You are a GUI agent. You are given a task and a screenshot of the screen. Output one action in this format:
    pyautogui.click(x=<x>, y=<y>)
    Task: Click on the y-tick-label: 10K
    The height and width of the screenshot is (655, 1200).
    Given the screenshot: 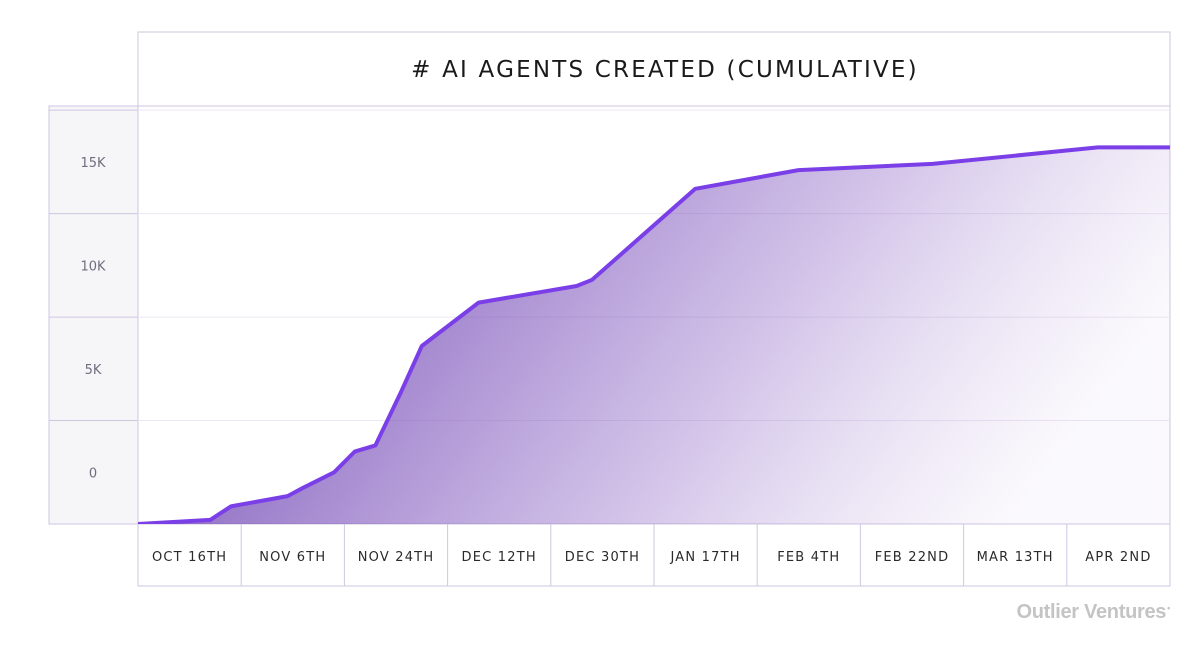 What is the action you would take?
    pyautogui.click(x=93, y=266)
    